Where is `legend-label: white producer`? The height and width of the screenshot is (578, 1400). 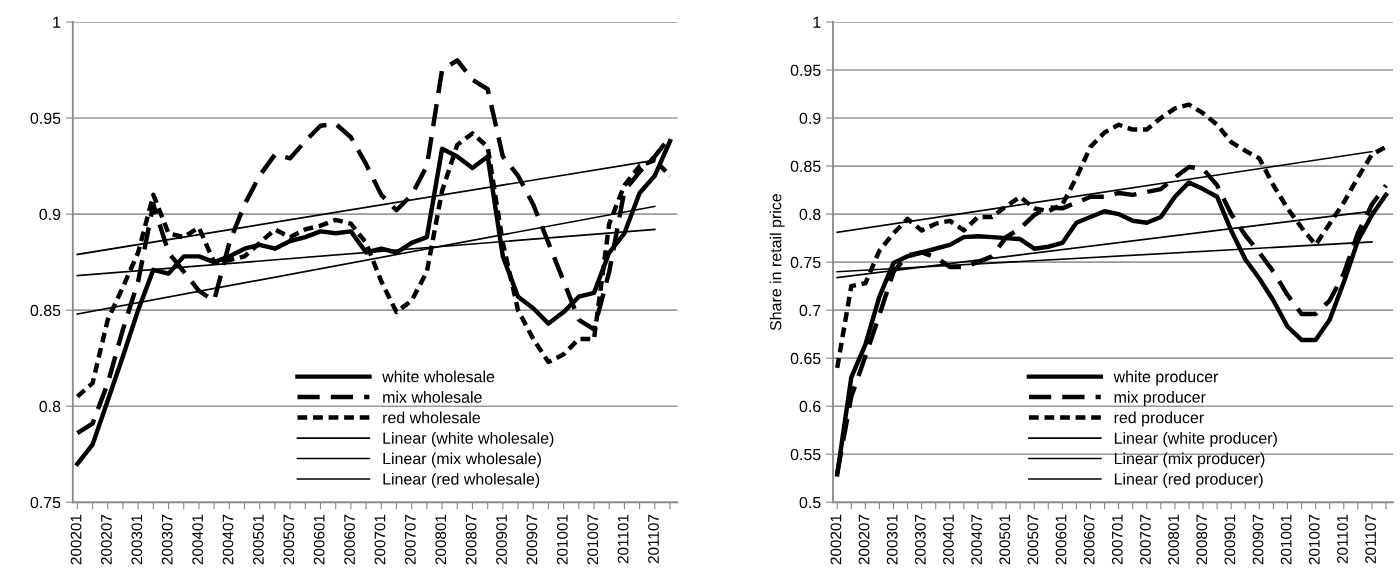
legend-label: white producer is located at coordinates (1166, 378).